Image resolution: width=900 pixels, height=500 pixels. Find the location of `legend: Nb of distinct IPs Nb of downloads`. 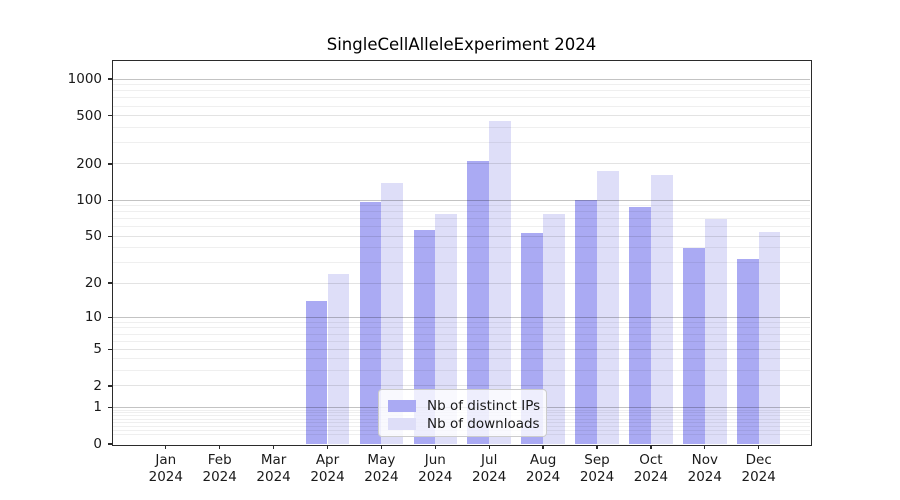

legend: Nb of distinct IPs Nb of downloads is located at coordinates (462, 413).